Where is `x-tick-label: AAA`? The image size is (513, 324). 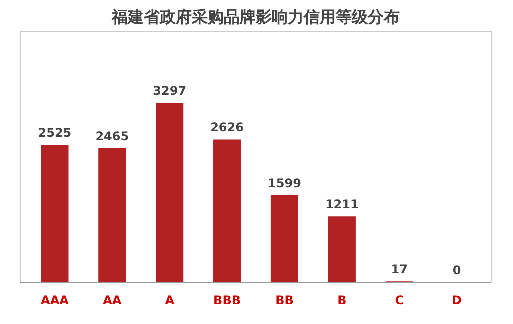
x-tick-label: AAA is located at coordinates (55, 301).